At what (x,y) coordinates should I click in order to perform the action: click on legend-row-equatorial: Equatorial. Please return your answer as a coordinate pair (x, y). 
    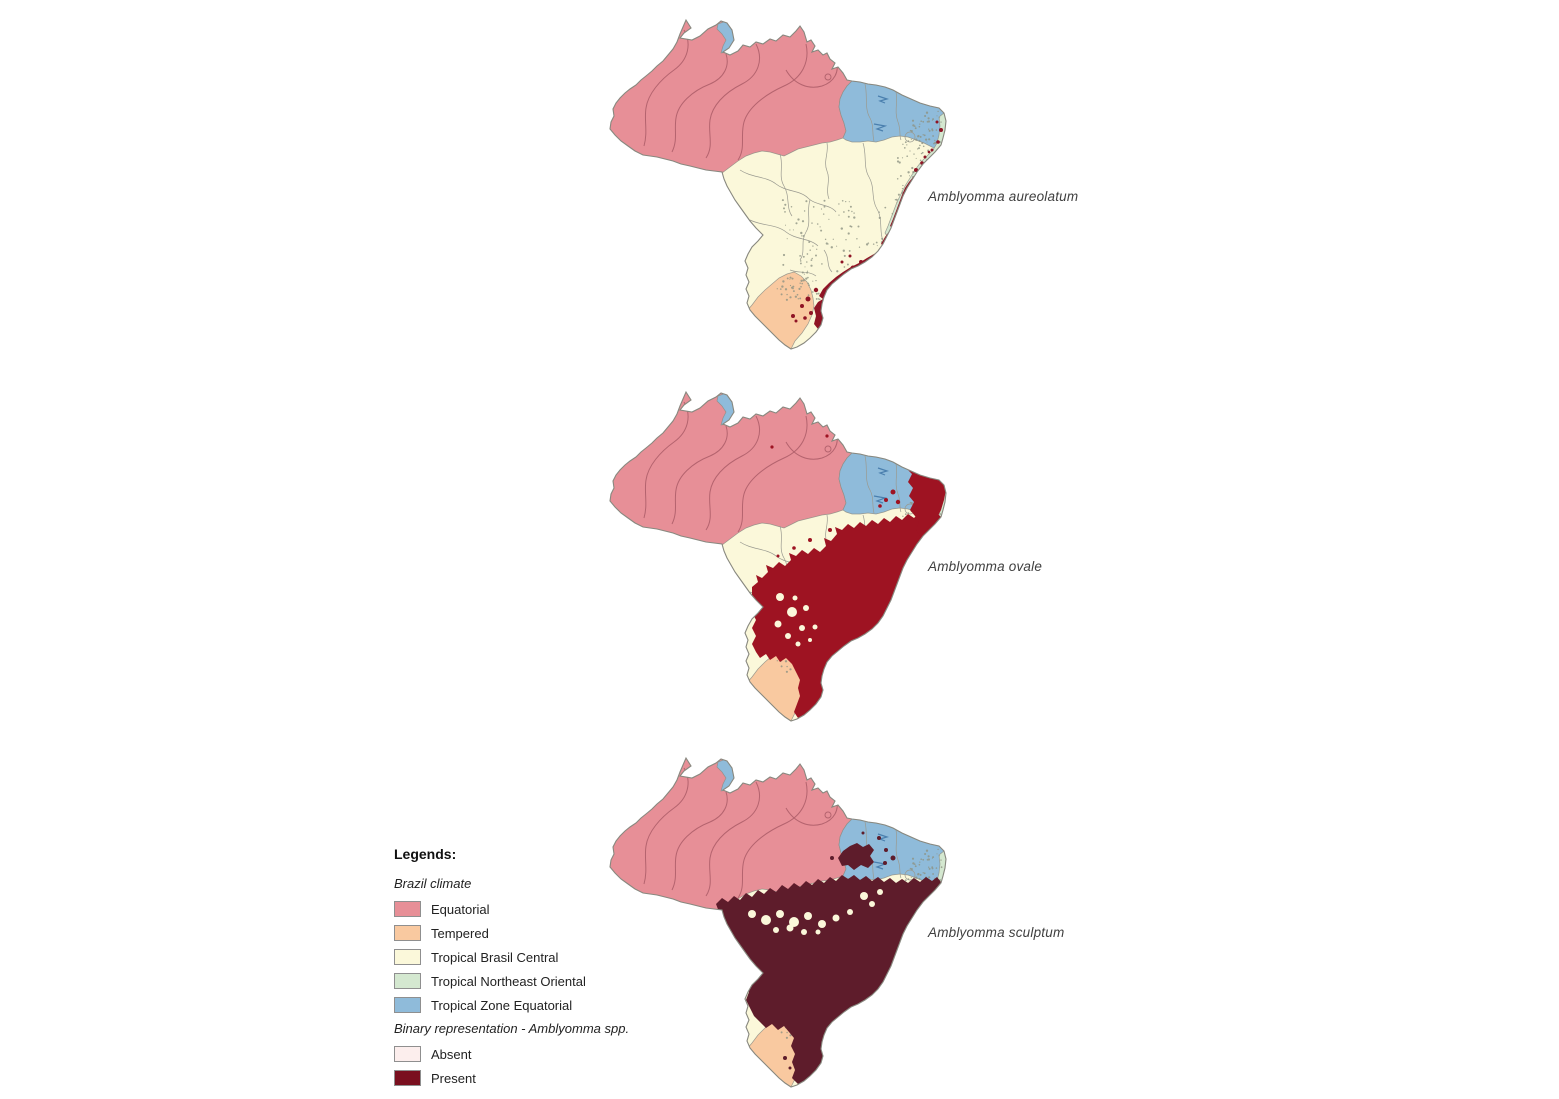
    Looking at the image, I should click on (544, 909).